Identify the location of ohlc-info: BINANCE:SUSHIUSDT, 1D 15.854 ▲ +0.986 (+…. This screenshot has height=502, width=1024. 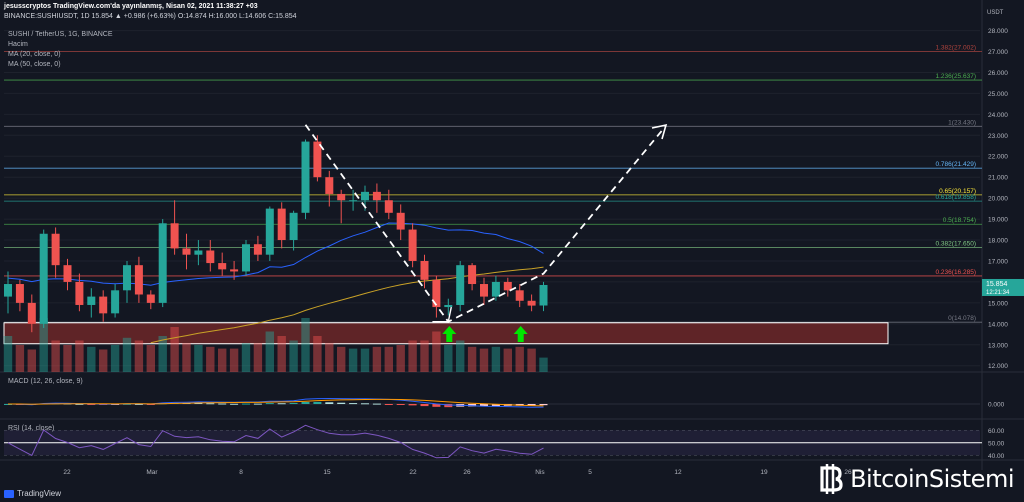
(150, 16).